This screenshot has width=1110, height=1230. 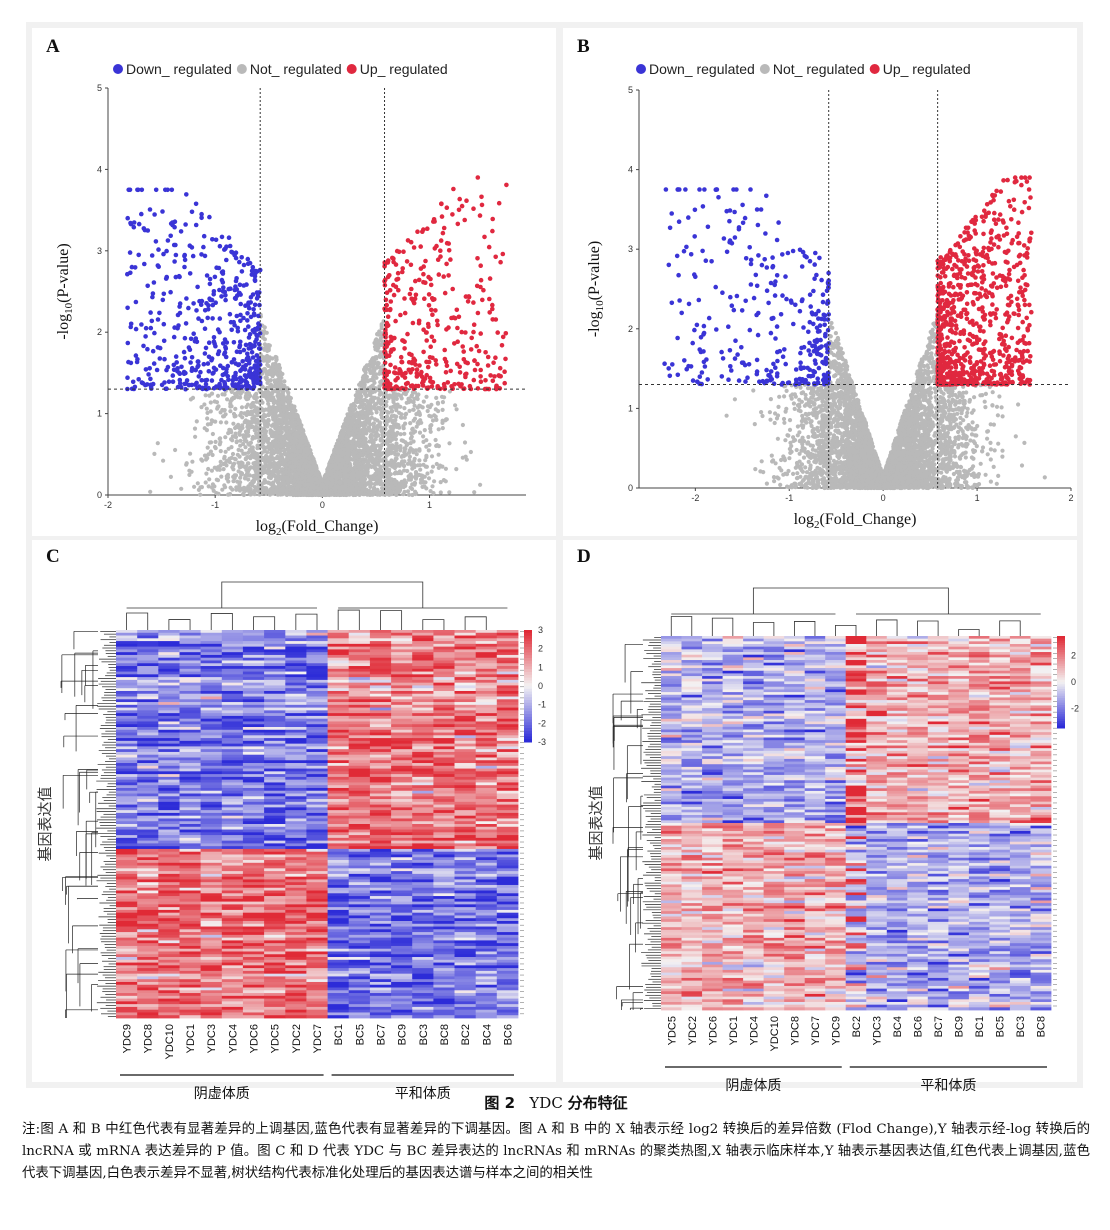 I want to click on caption-title: 图 2 YDC 分布特征, so click(x=556, y=1103).